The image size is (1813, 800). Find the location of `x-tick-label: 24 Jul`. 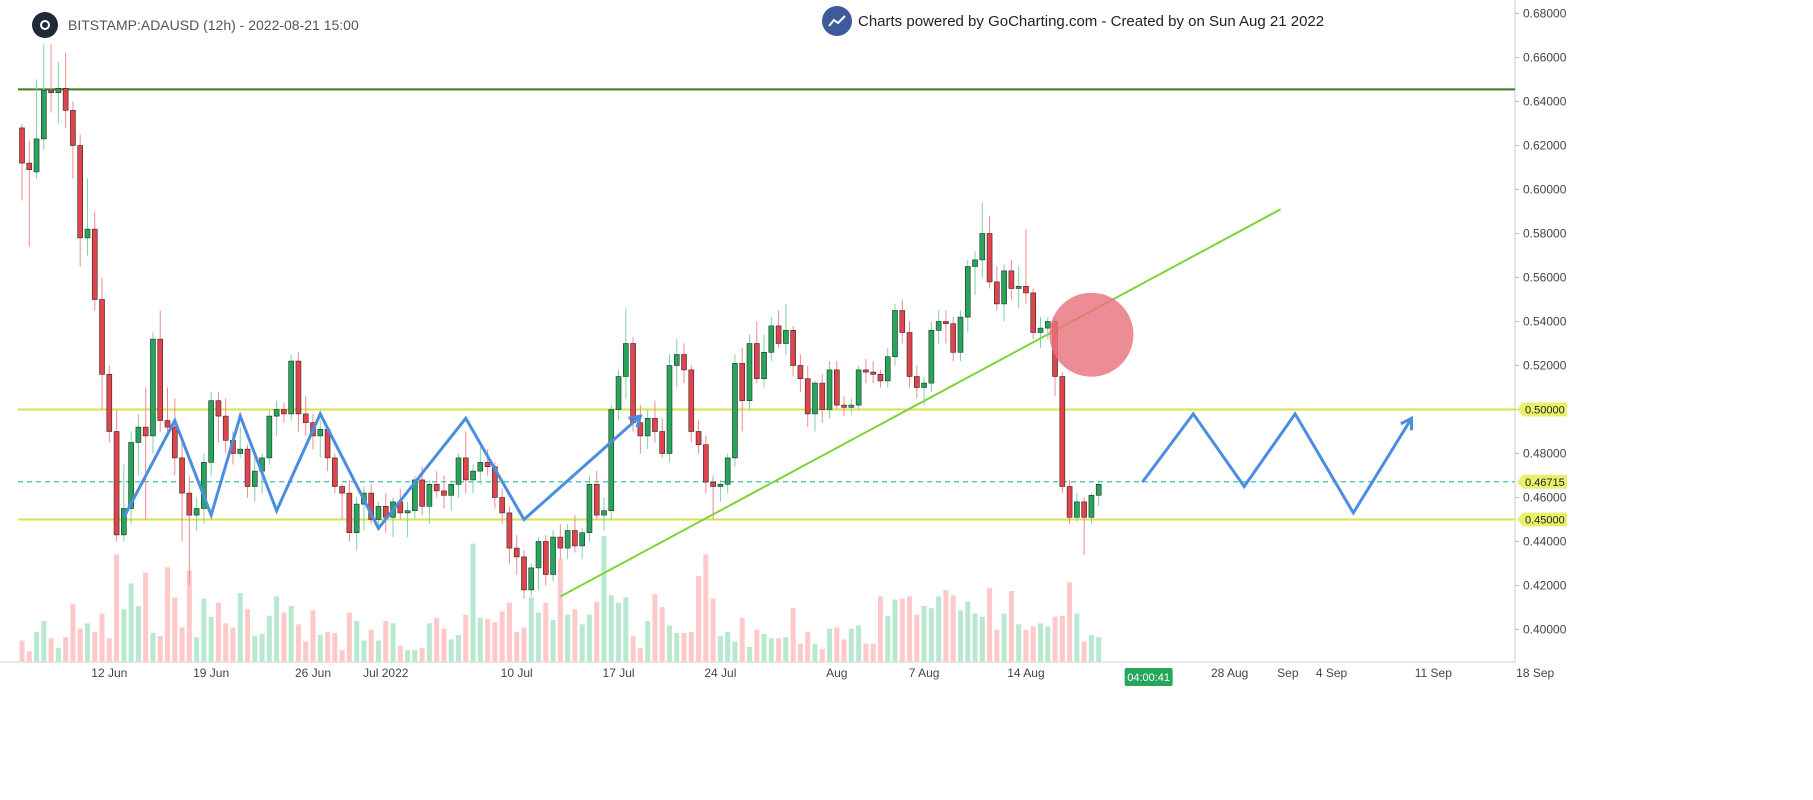

x-tick-label: 24 Jul is located at coordinates (720, 673).